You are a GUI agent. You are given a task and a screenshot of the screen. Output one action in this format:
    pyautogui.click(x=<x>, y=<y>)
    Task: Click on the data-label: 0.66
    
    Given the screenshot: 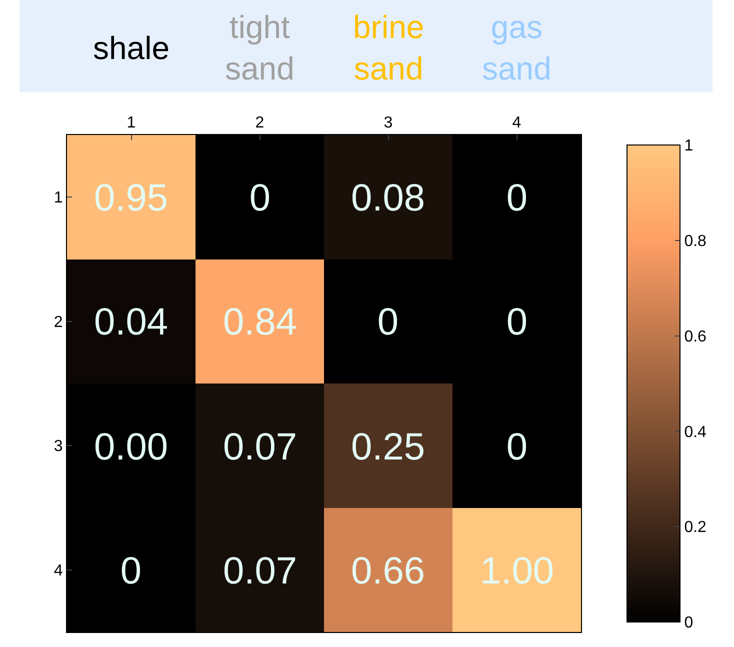 What is the action you would take?
    pyautogui.click(x=388, y=571)
    